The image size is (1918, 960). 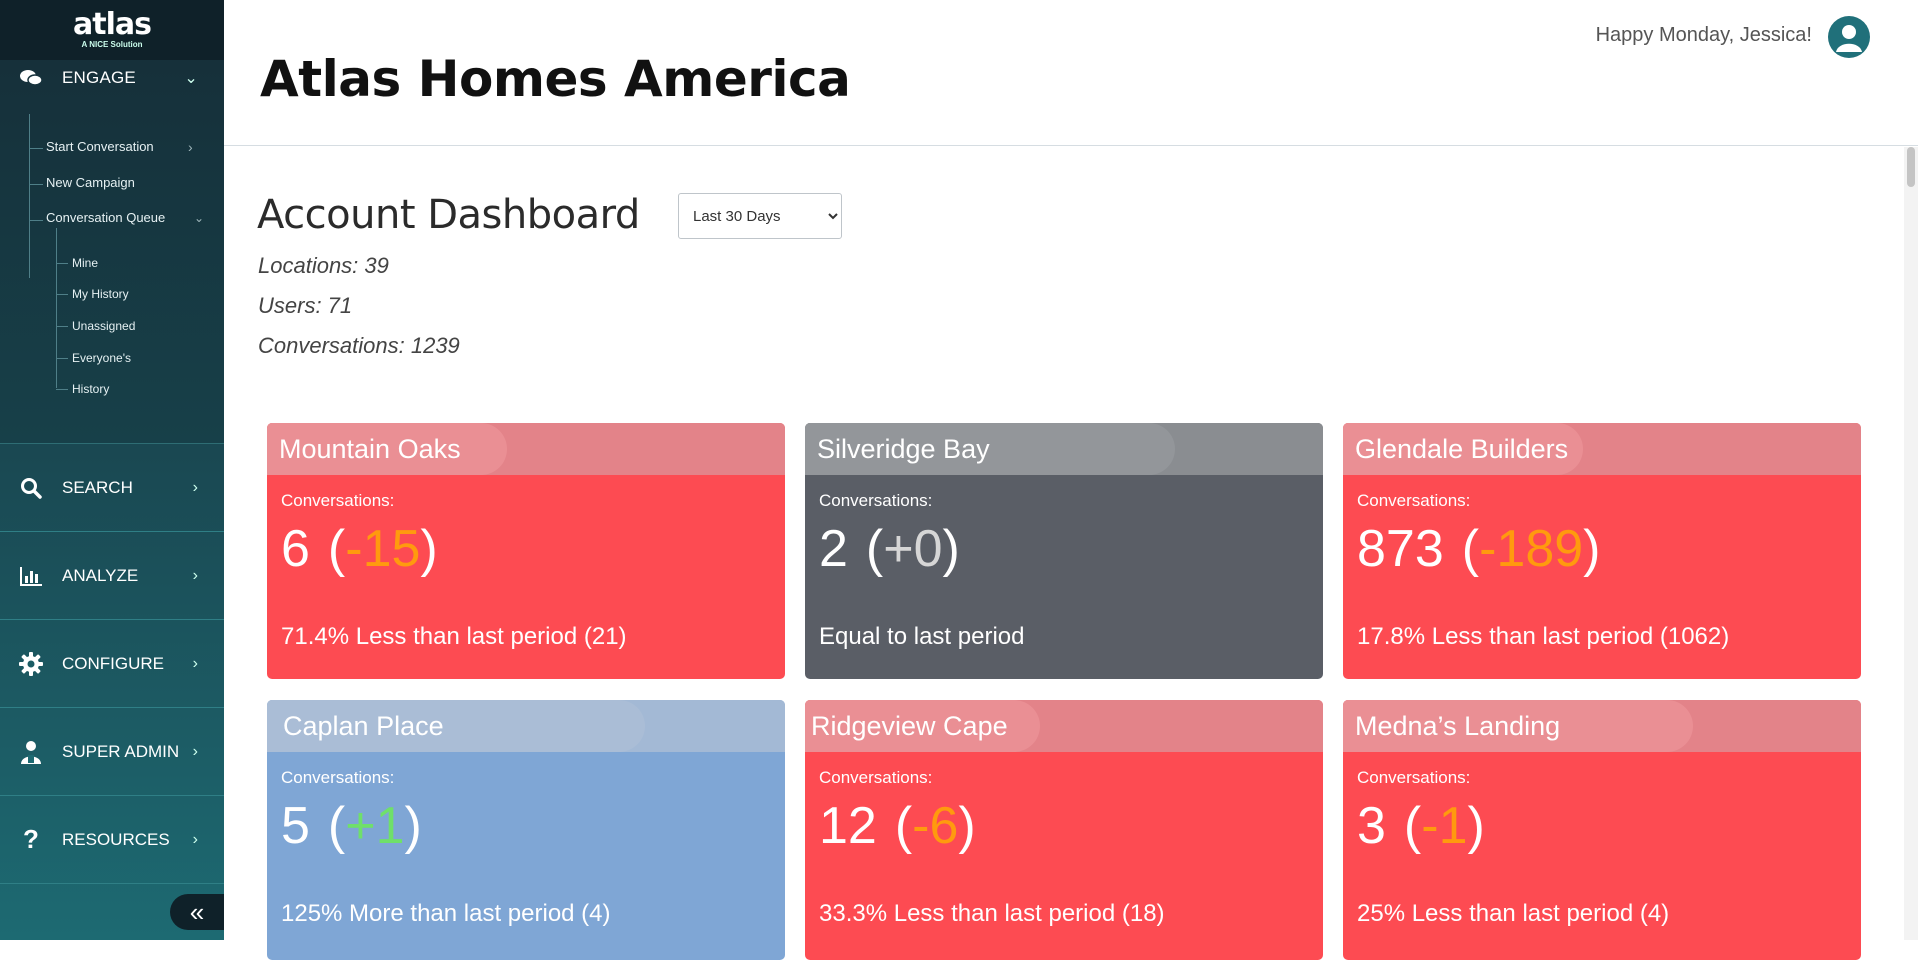 I want to click on card-count-row: 873 (-189), so click(x=1602, y=549).